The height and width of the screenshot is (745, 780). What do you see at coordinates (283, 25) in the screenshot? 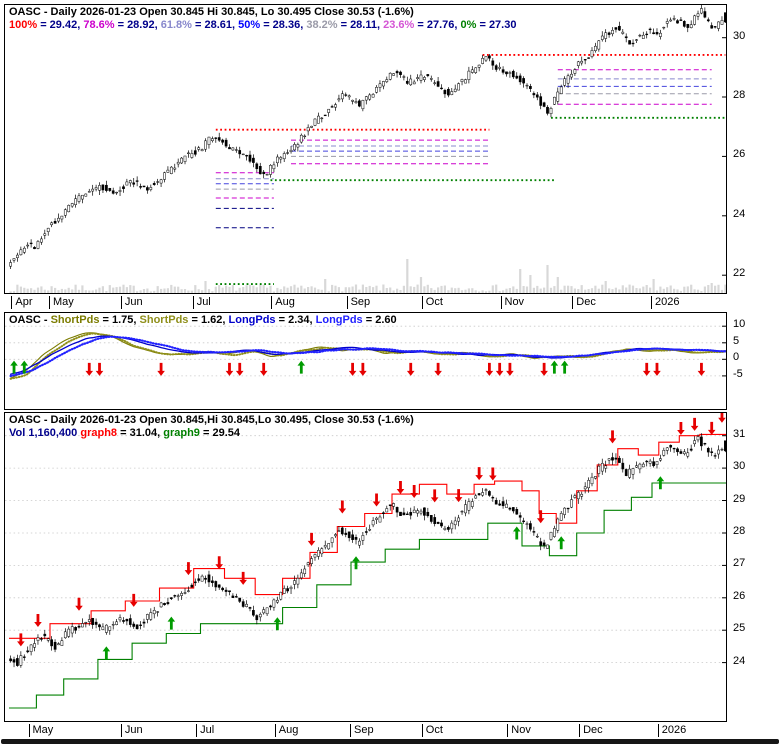
I see `legend-segment: = 28.36,` at bounding box center [283, 25].